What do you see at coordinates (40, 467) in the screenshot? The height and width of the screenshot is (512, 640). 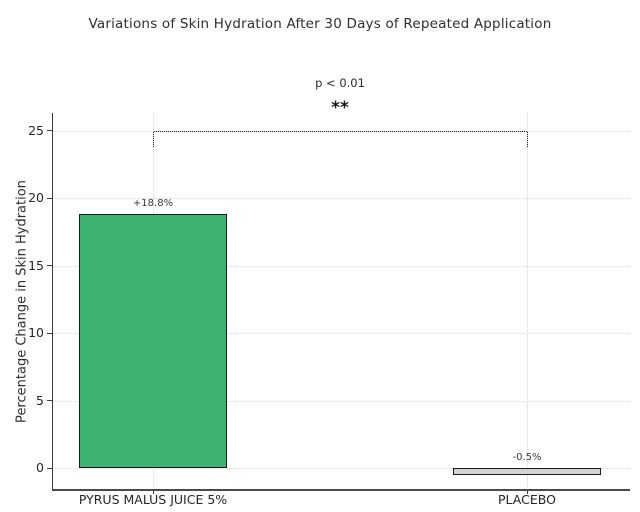 I see `y-tick-label: 0` at bounding box center [40, 467].